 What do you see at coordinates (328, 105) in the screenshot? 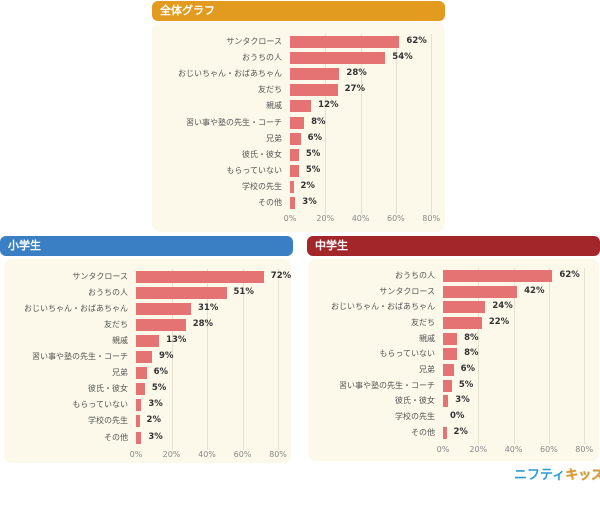
I see `value-label: 12%` at bounding box center [328, 105].